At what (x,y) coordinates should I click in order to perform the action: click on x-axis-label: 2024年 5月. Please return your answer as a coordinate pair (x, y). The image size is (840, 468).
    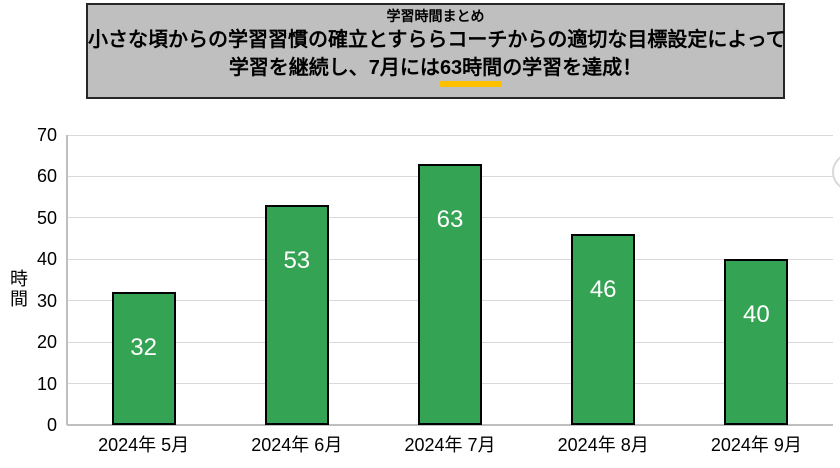
    Looking at the image, I should click on (144, 445).